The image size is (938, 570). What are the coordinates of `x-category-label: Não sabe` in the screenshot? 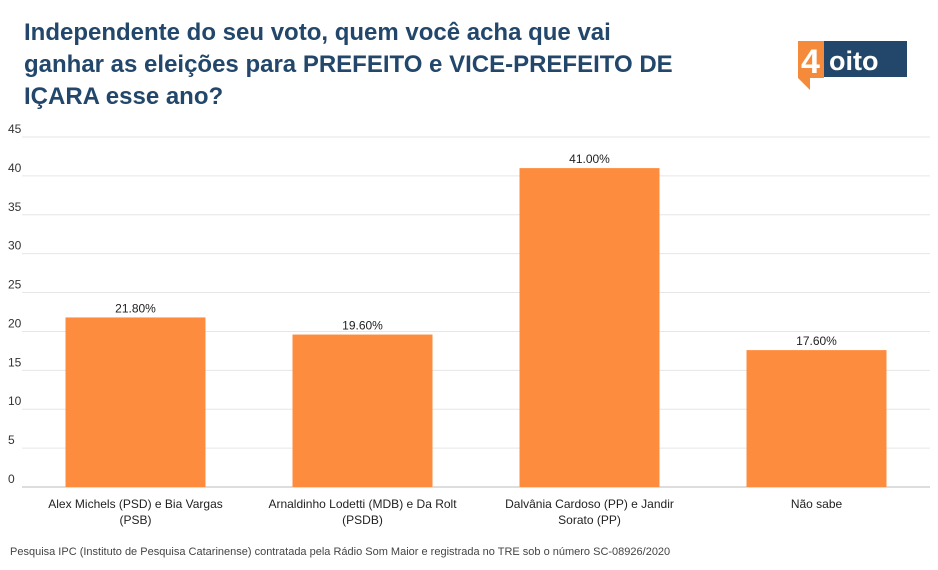 It's located at (817, 504).